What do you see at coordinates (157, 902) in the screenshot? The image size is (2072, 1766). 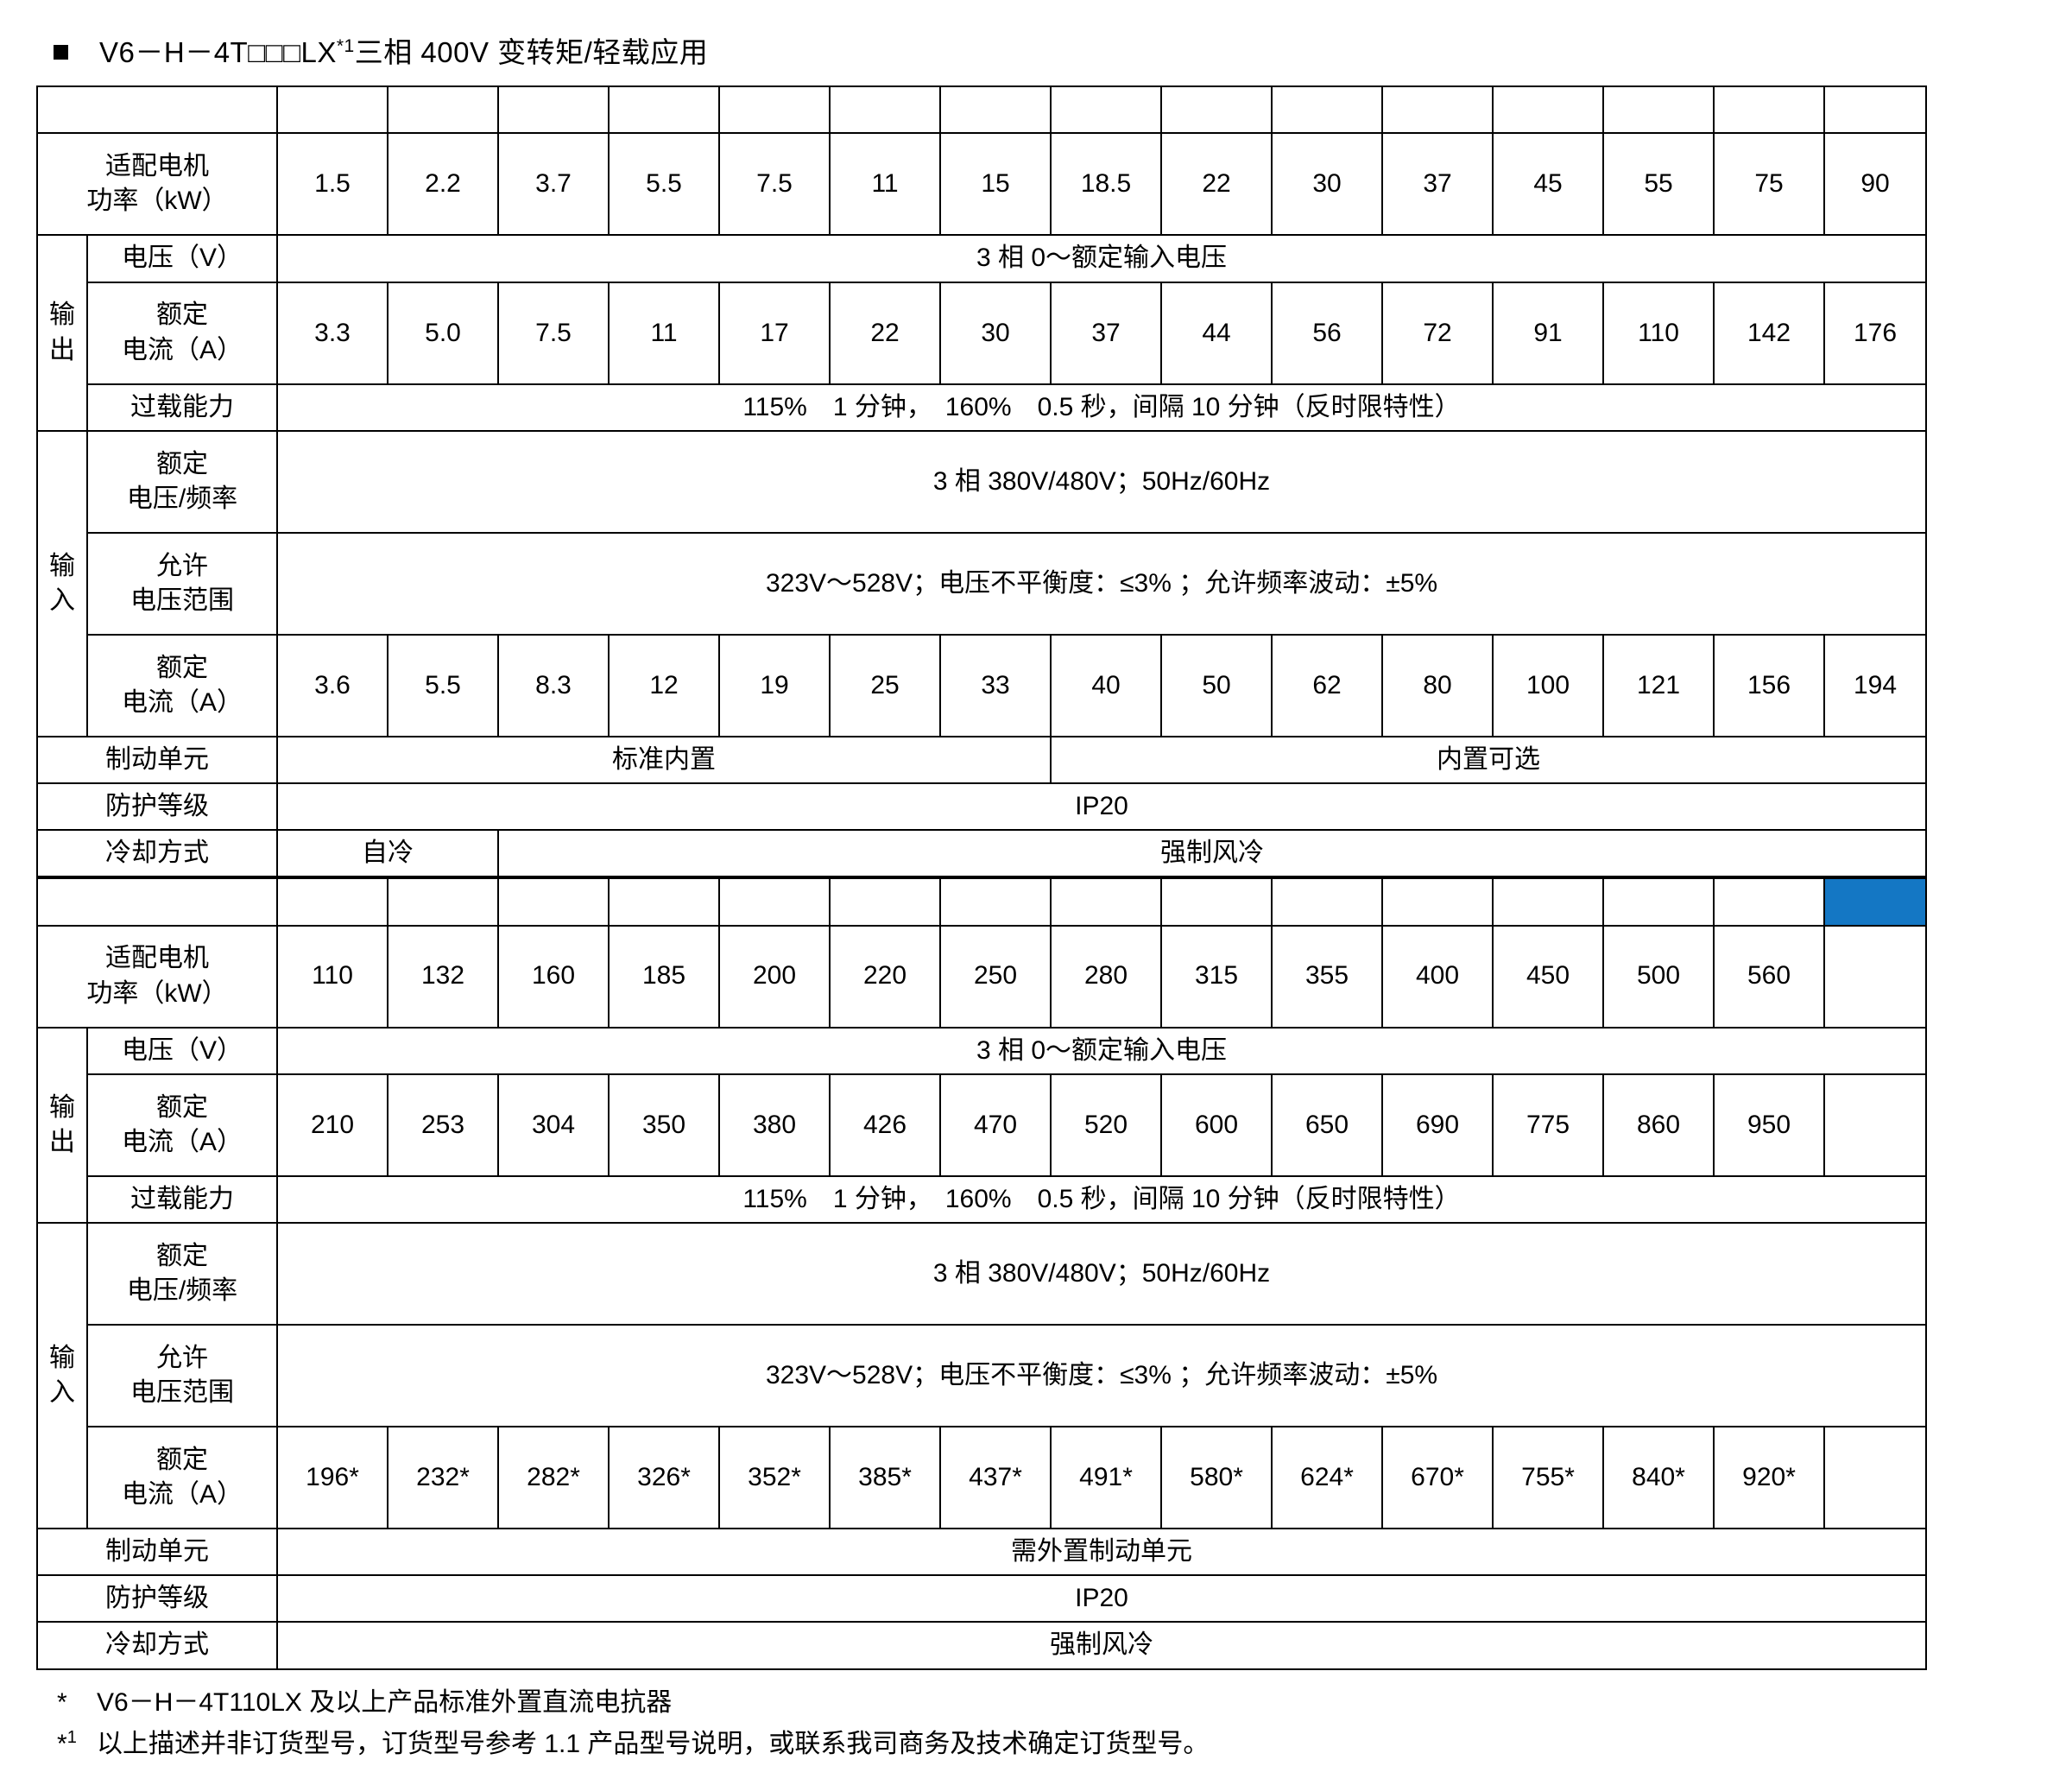 I see `header2-power-label: 功率（kW）` at bounding box center [157, 902].